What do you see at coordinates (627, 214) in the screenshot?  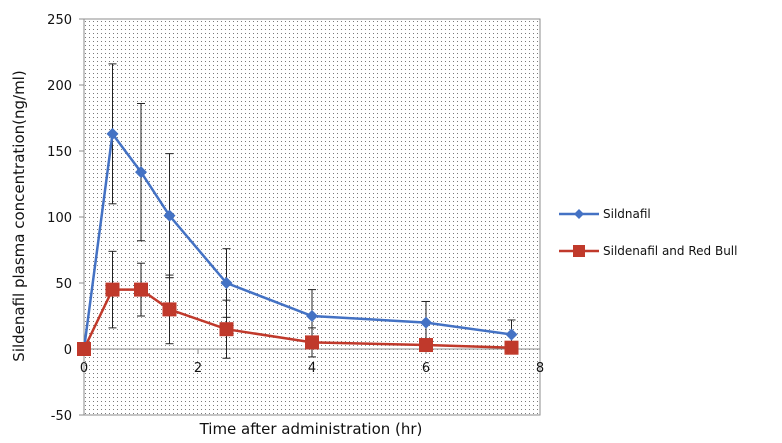 I see `legend-label: Sildnafil` at bounding box center [627, 214].